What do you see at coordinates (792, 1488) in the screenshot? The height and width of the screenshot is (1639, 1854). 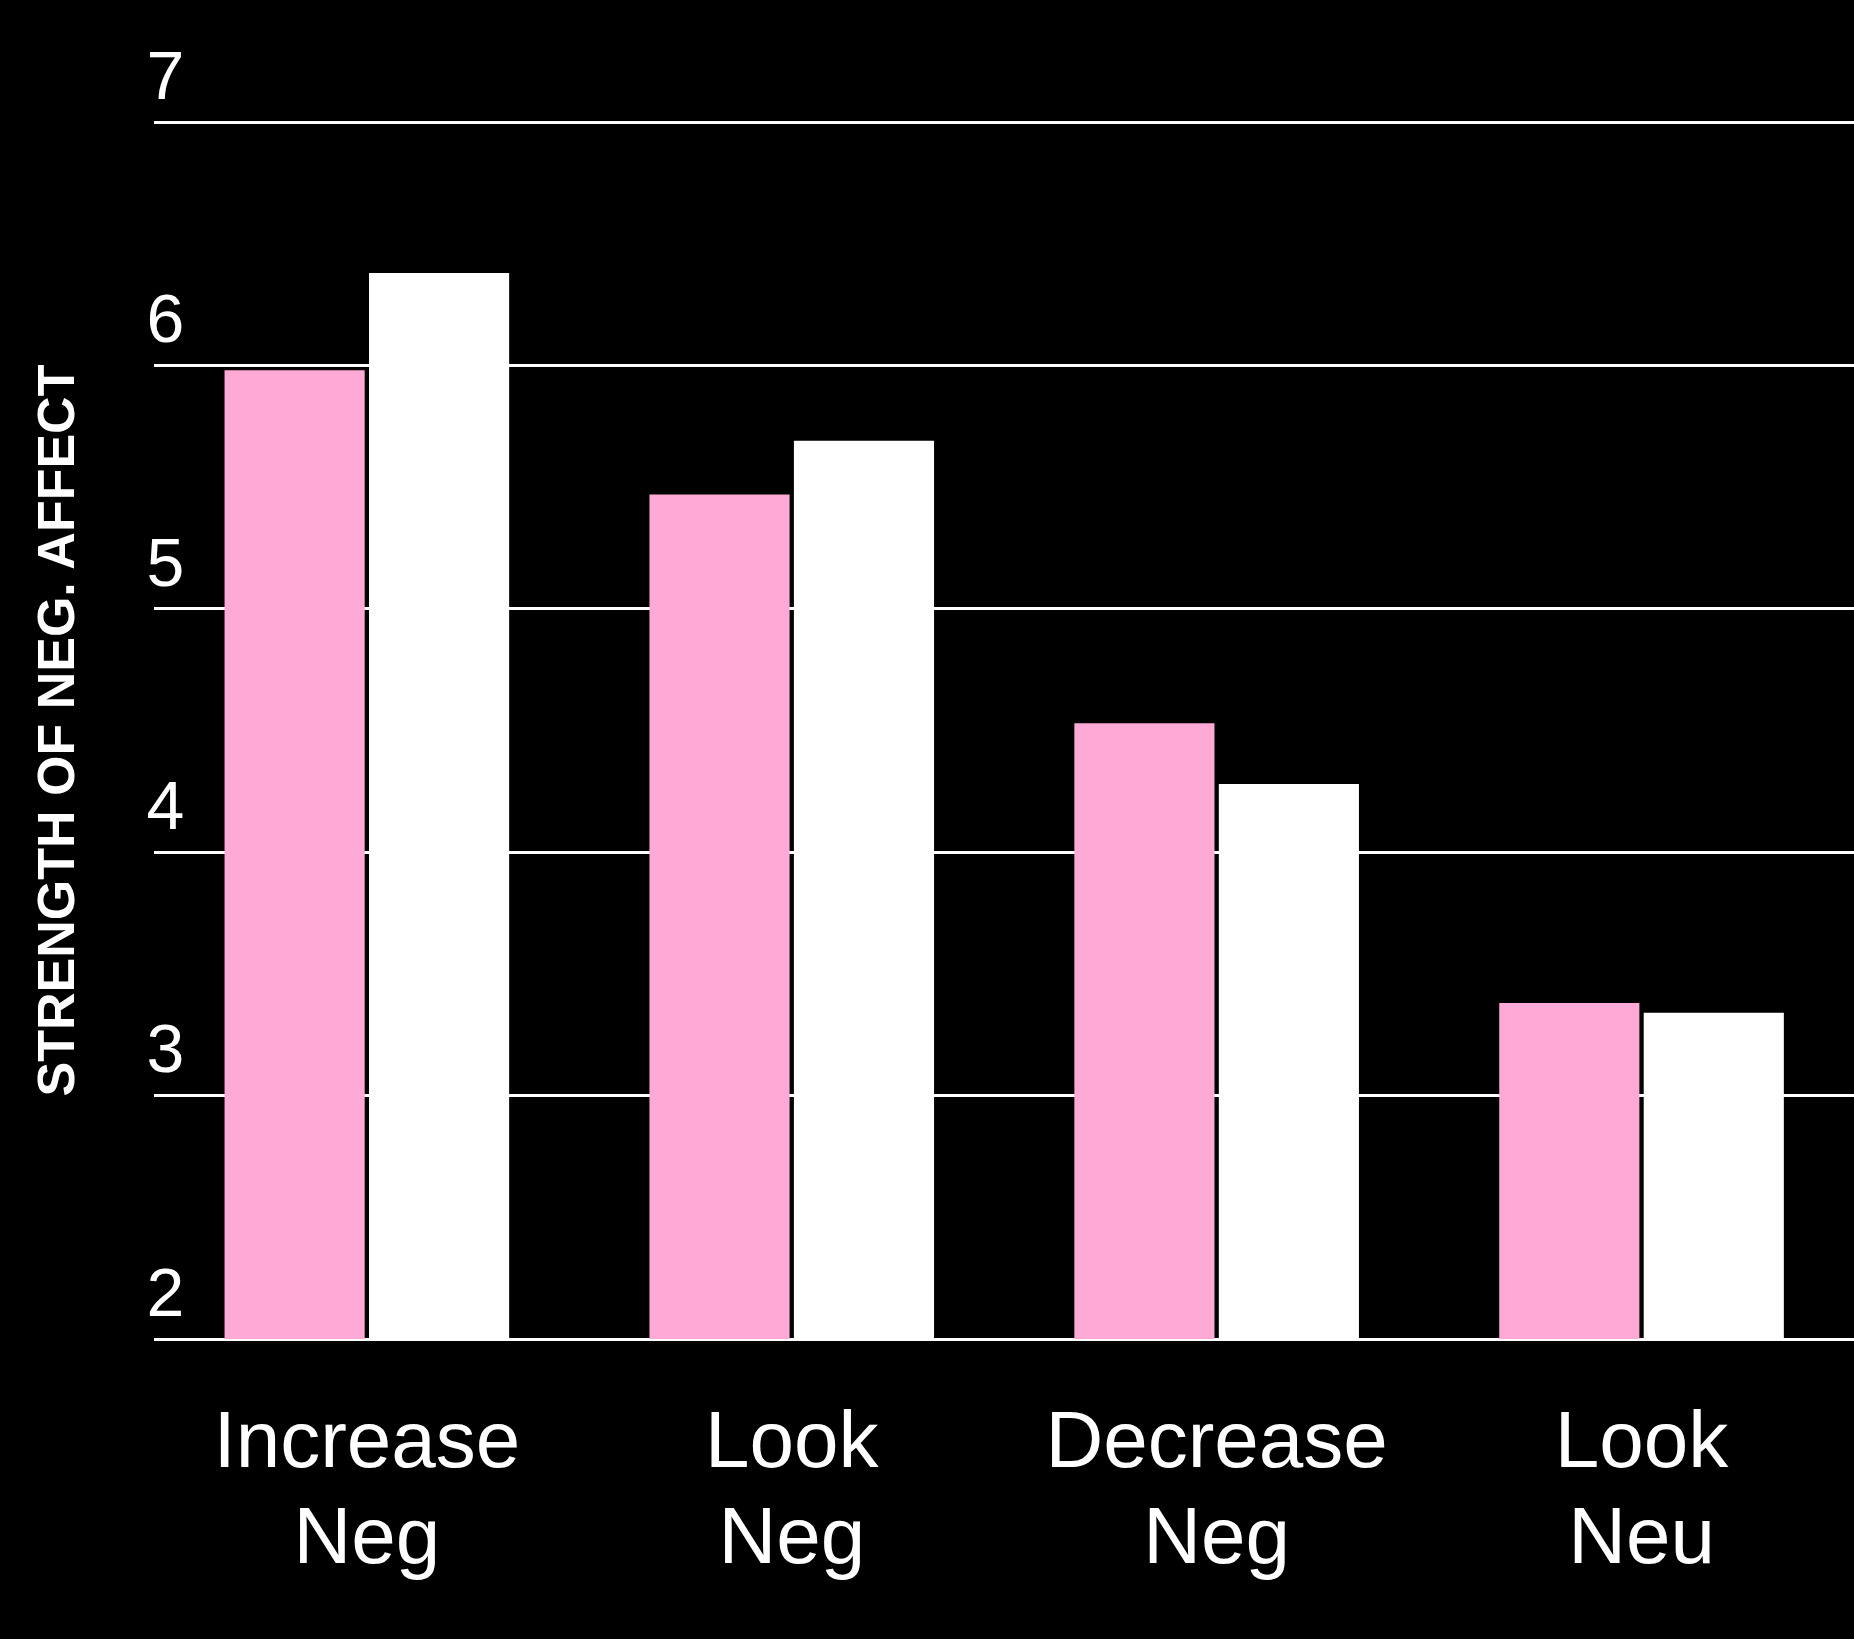 I see `x-tick-label: Look Neg` at bounding box center [792, 1488].